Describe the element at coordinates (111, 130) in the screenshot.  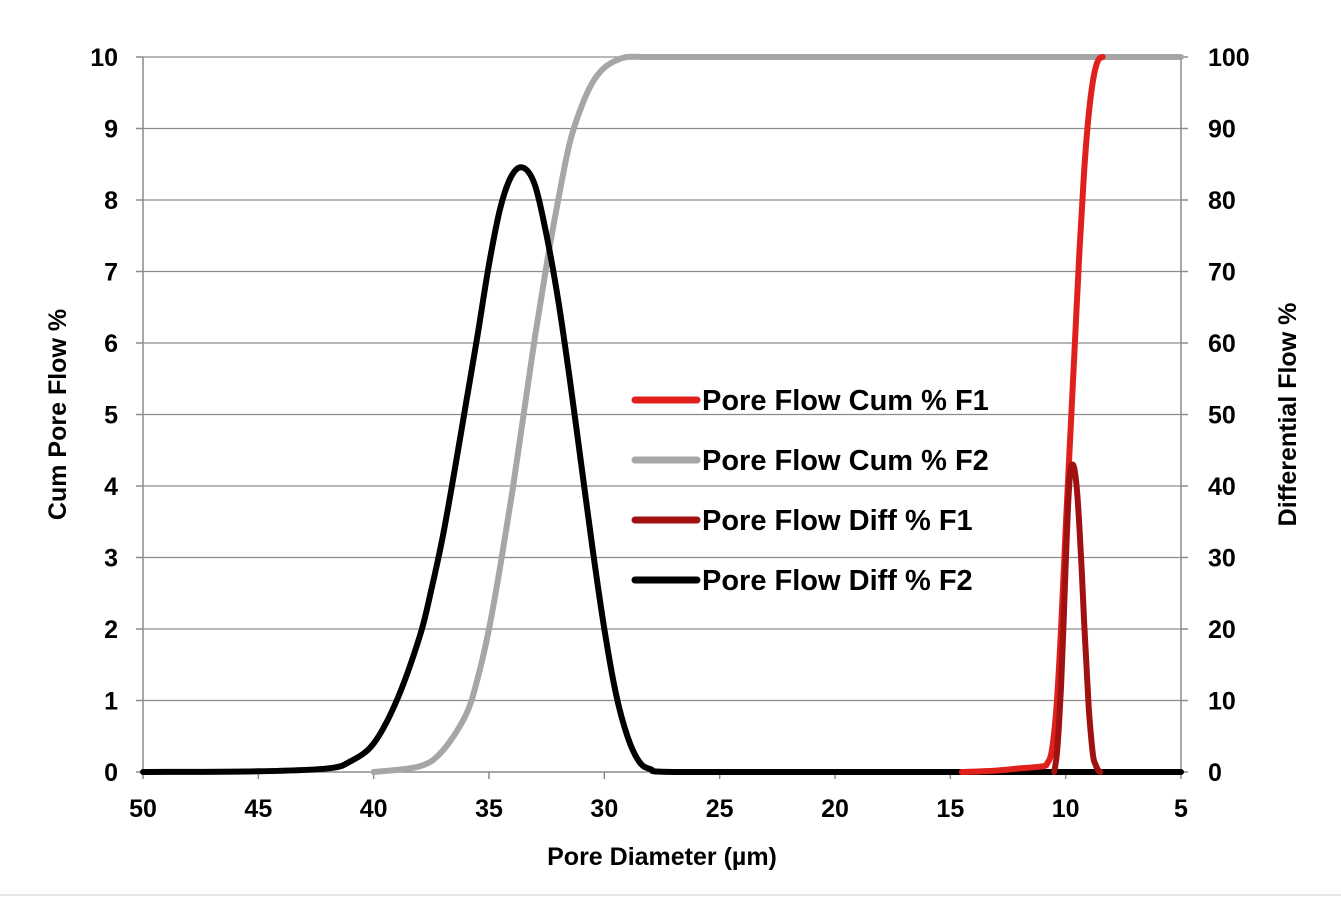
I see `left-y-tick-label: 9` at that location.